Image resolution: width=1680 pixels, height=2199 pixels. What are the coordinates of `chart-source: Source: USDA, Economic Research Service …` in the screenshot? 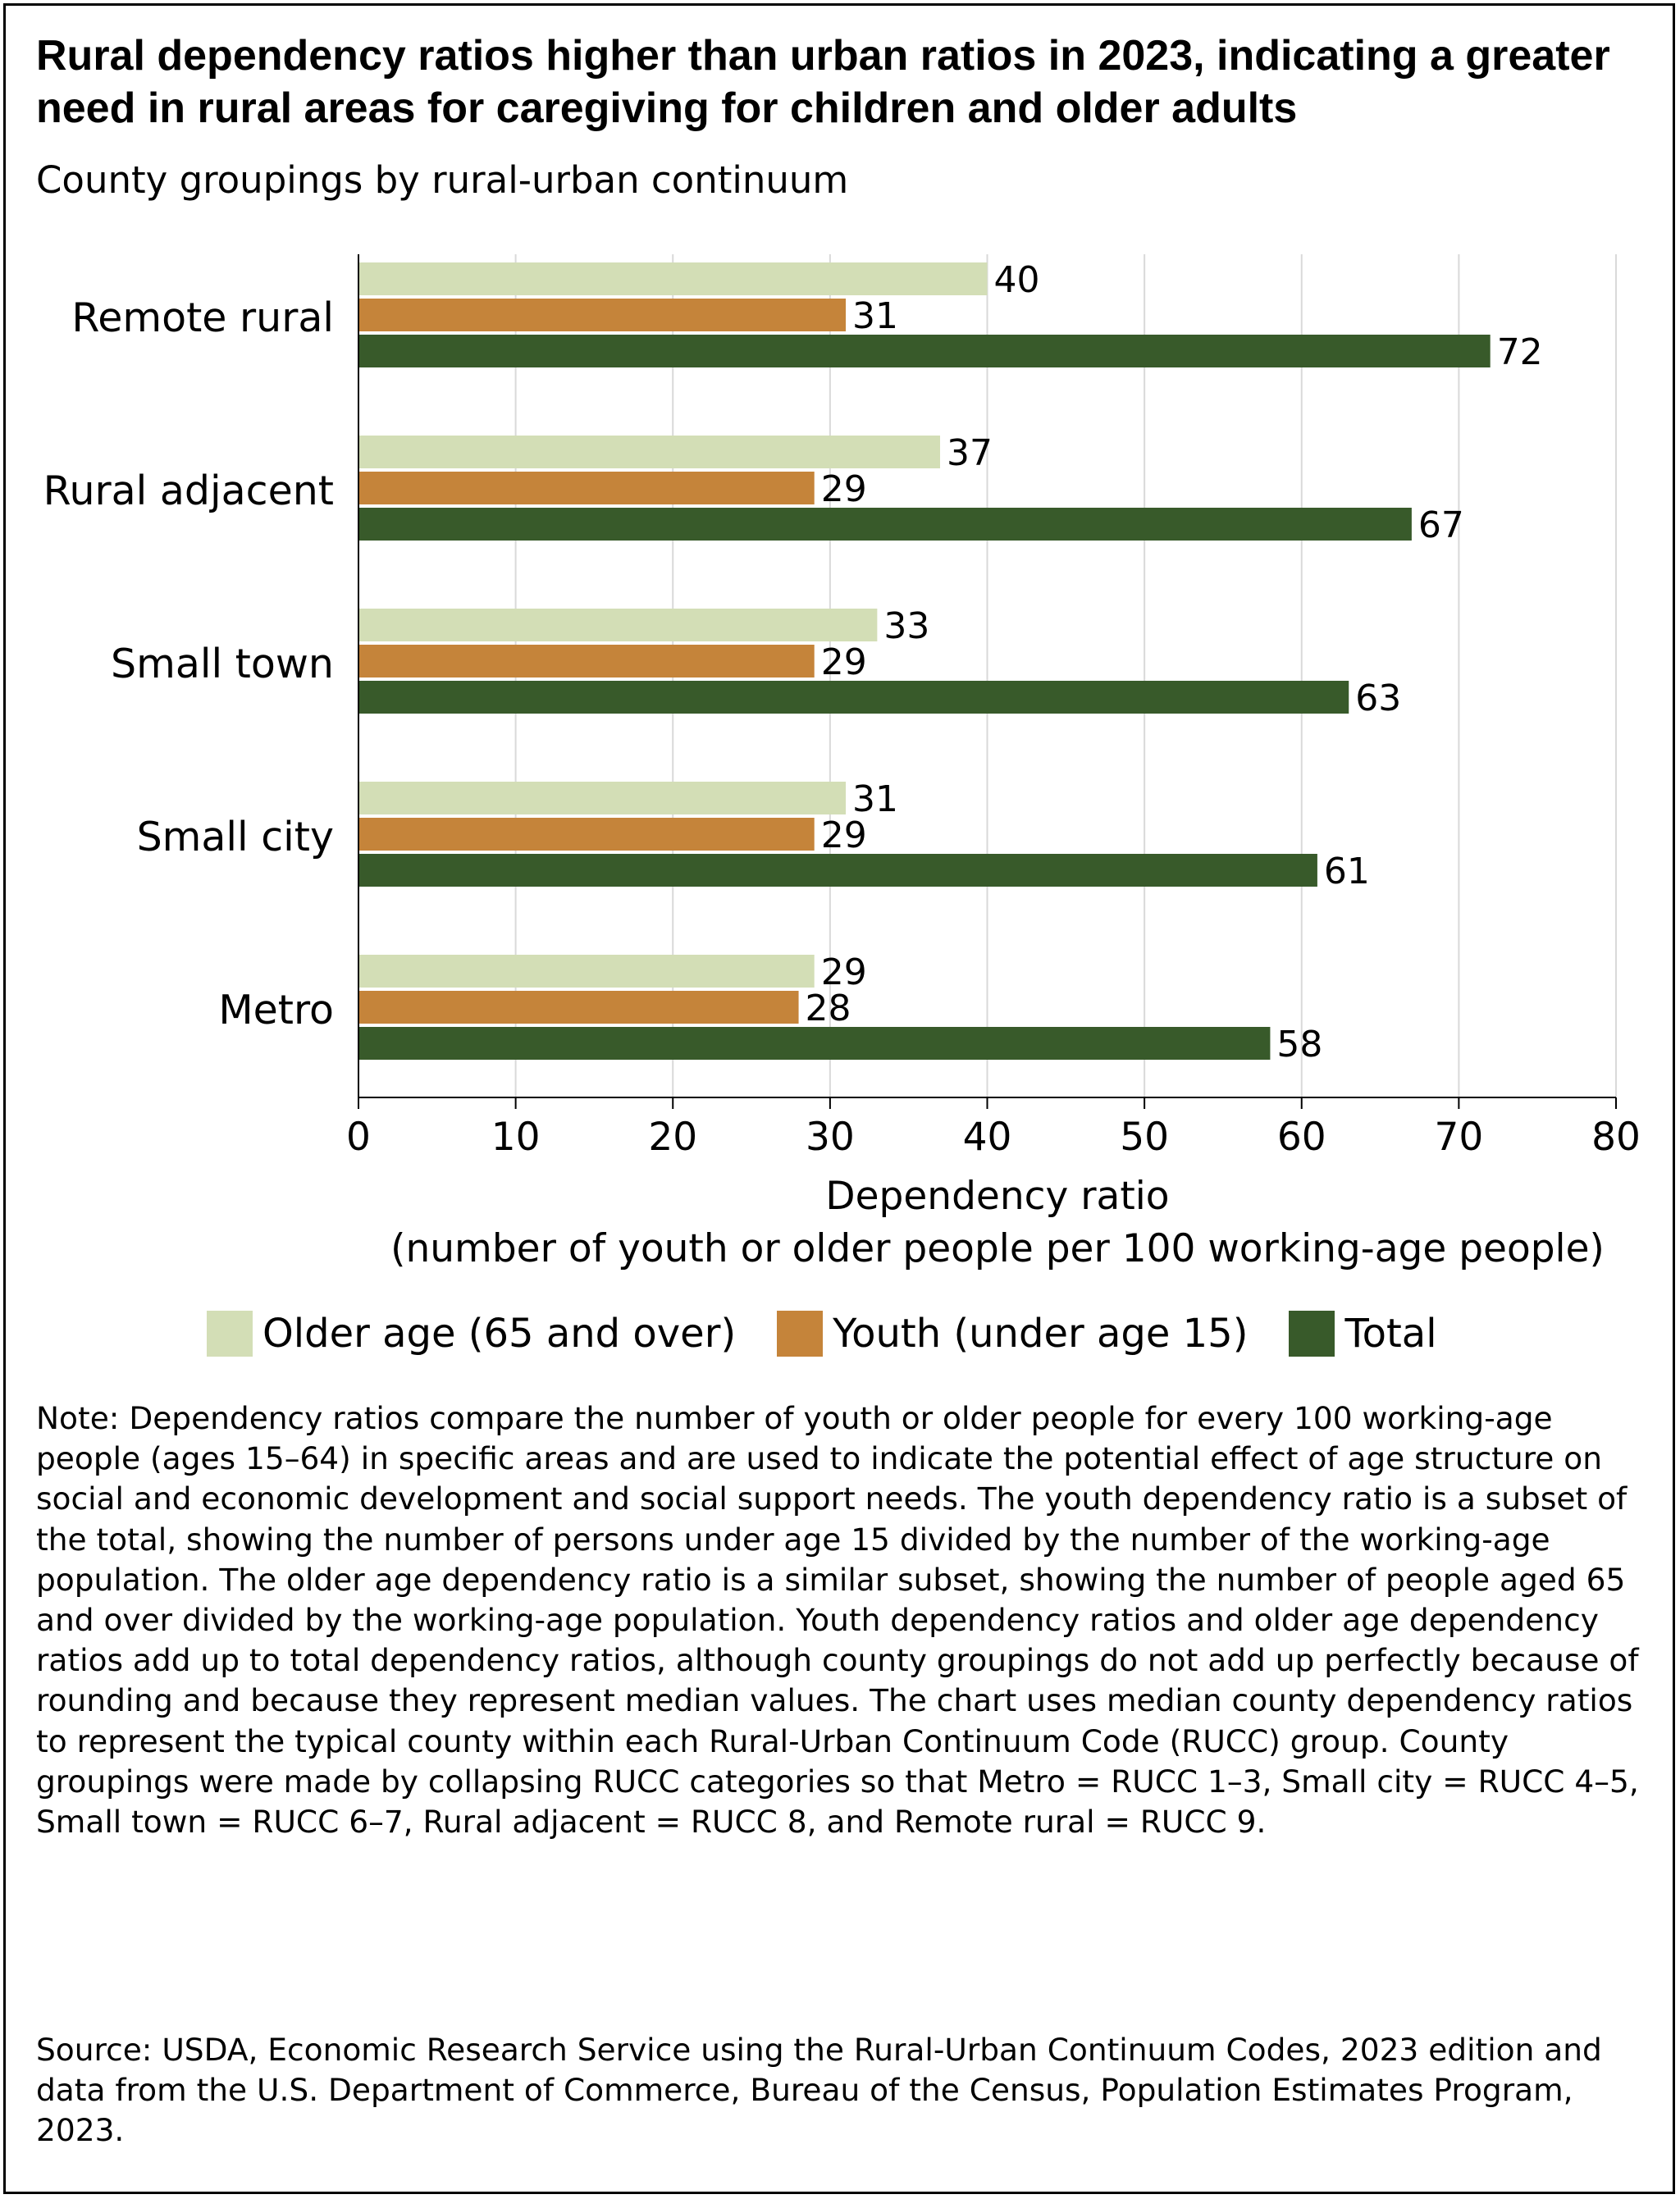 It's located at (819, 2090).